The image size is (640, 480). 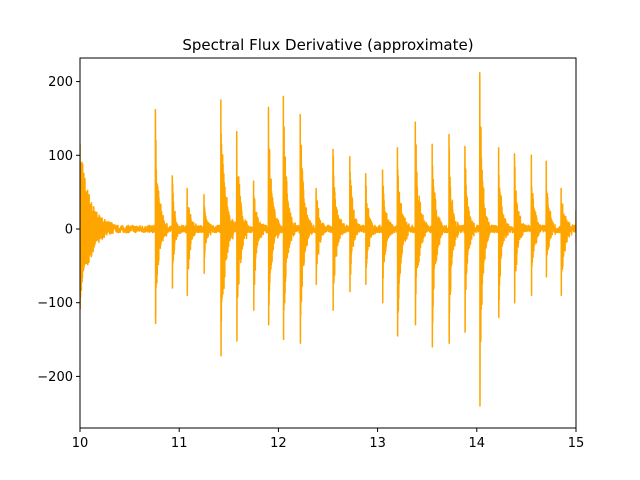 What do you see at coordinates (58, 230) in the screenshot?
I see `y-axis: −200 −100 0 100 200` at bounding box center [58, 230].